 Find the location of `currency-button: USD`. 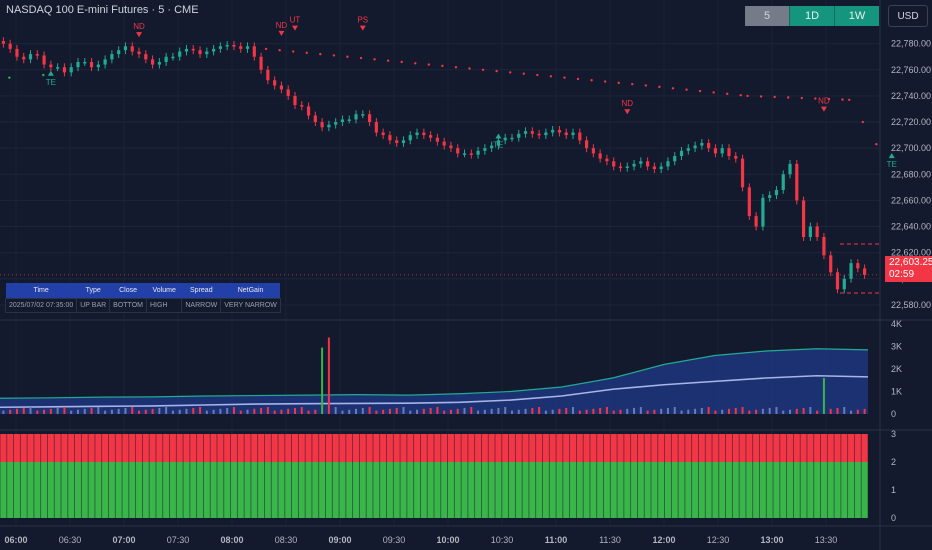

currency-button: USD is located at coordinates (908, 16).